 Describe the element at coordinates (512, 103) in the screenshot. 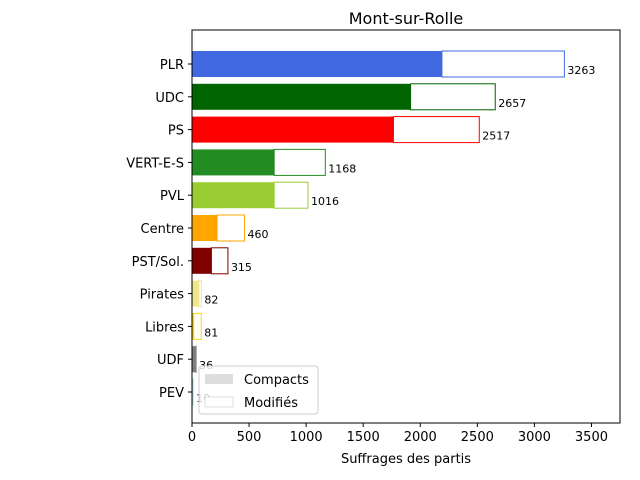

I see `value-label-udc: 2657` at that location.